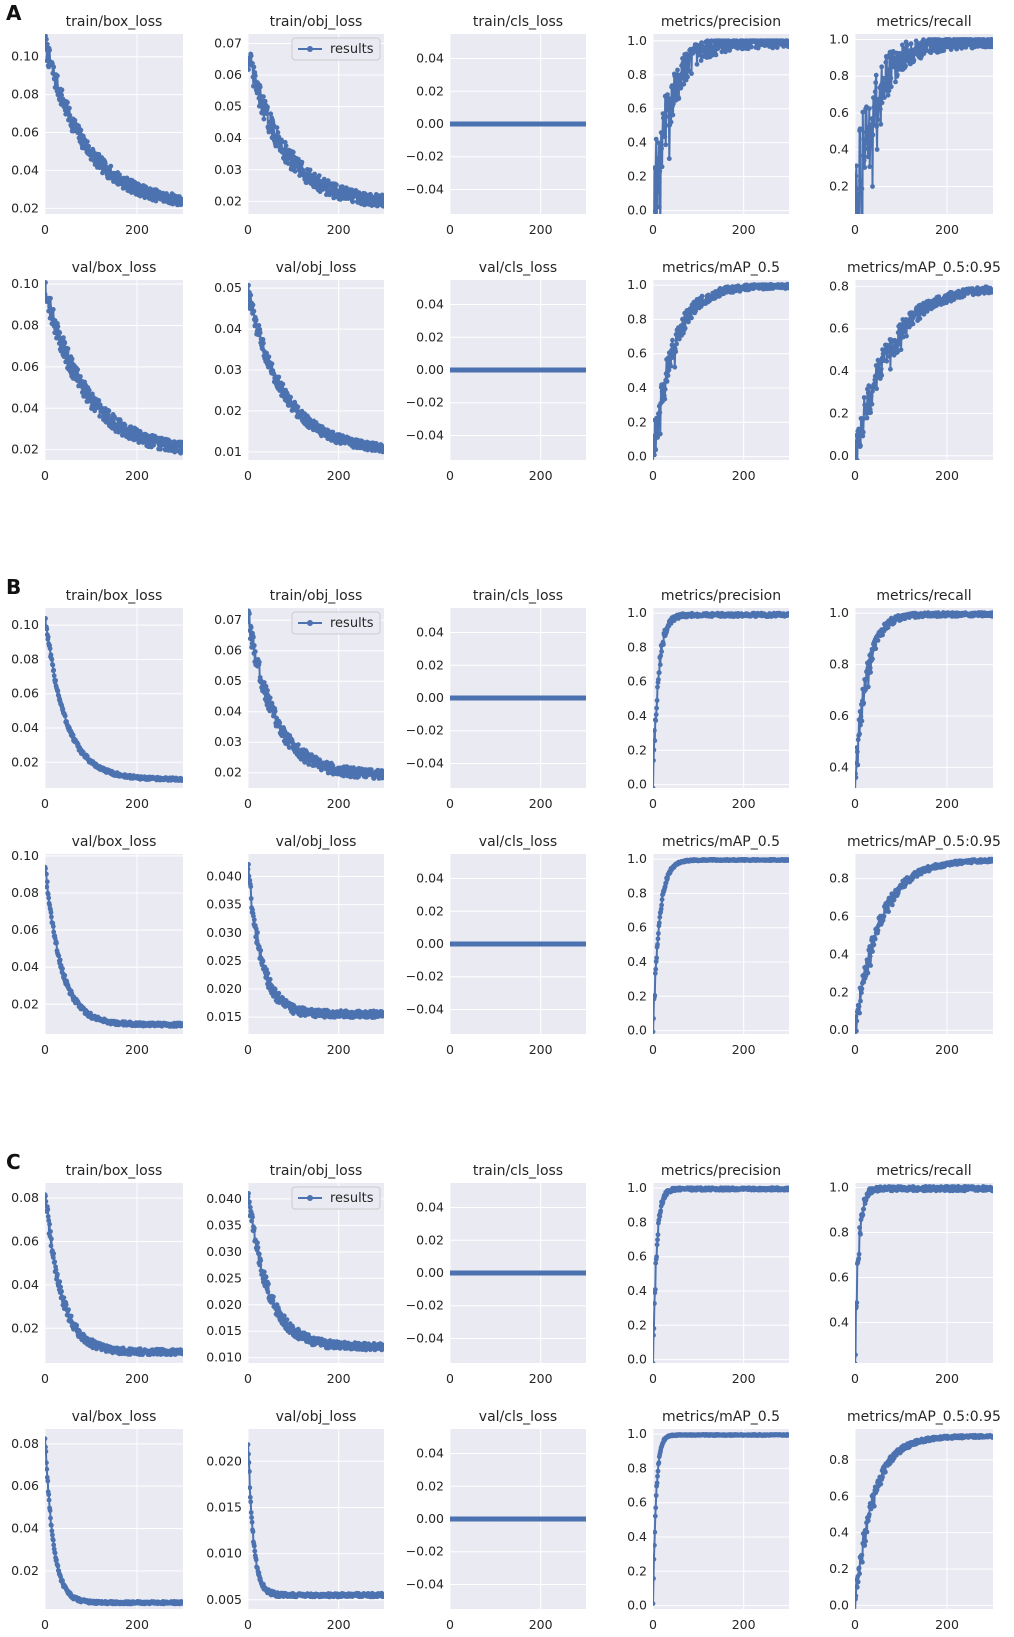  What do you see at coordinates (637, 353) in the screenshot?
I see `y-tick-label: 0.6` at bounding box center [637, 353].